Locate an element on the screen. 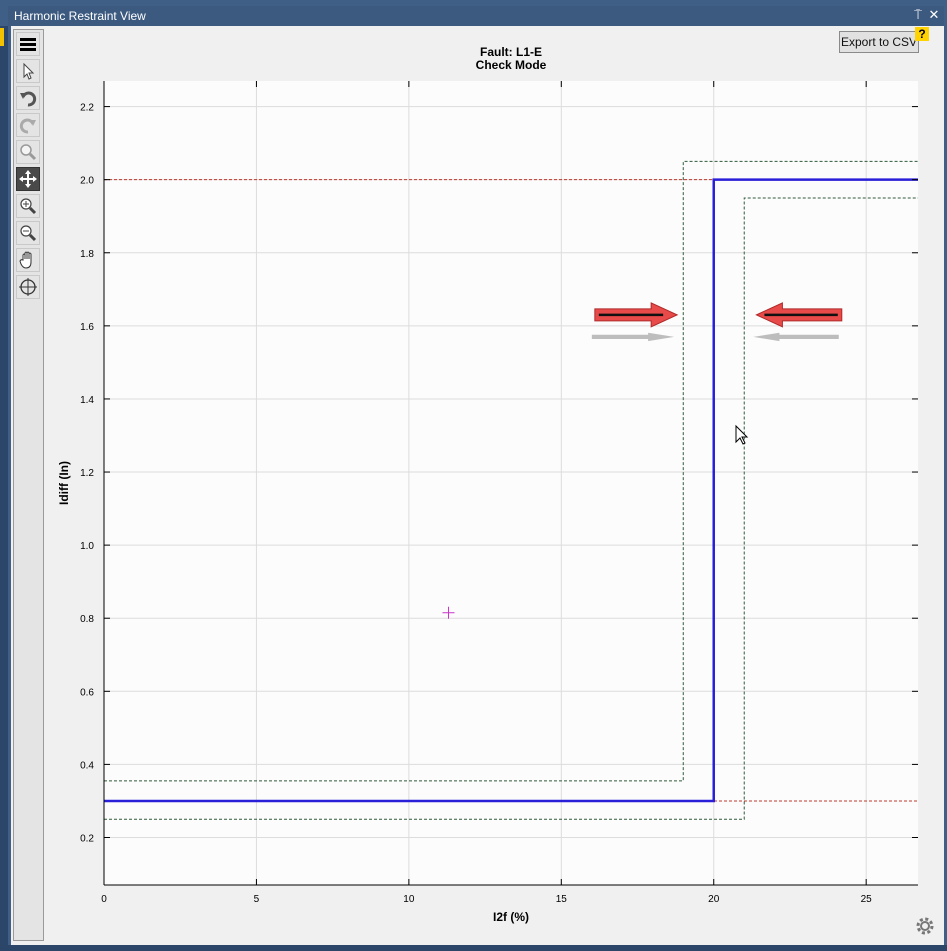 This screenshot has height=951, width=947. window-title: Harmonic Restraint View is located at coordinates (80, 16).